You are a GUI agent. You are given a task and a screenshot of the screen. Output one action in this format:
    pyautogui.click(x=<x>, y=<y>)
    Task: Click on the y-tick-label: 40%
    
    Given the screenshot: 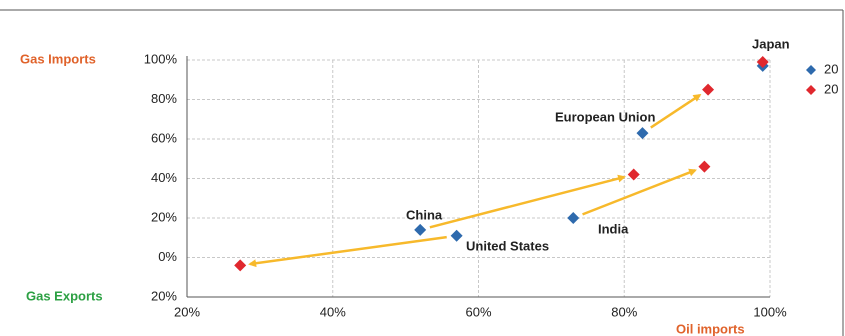 What is the action you would take?
    pyautogui.click(x=164, y=177)
    